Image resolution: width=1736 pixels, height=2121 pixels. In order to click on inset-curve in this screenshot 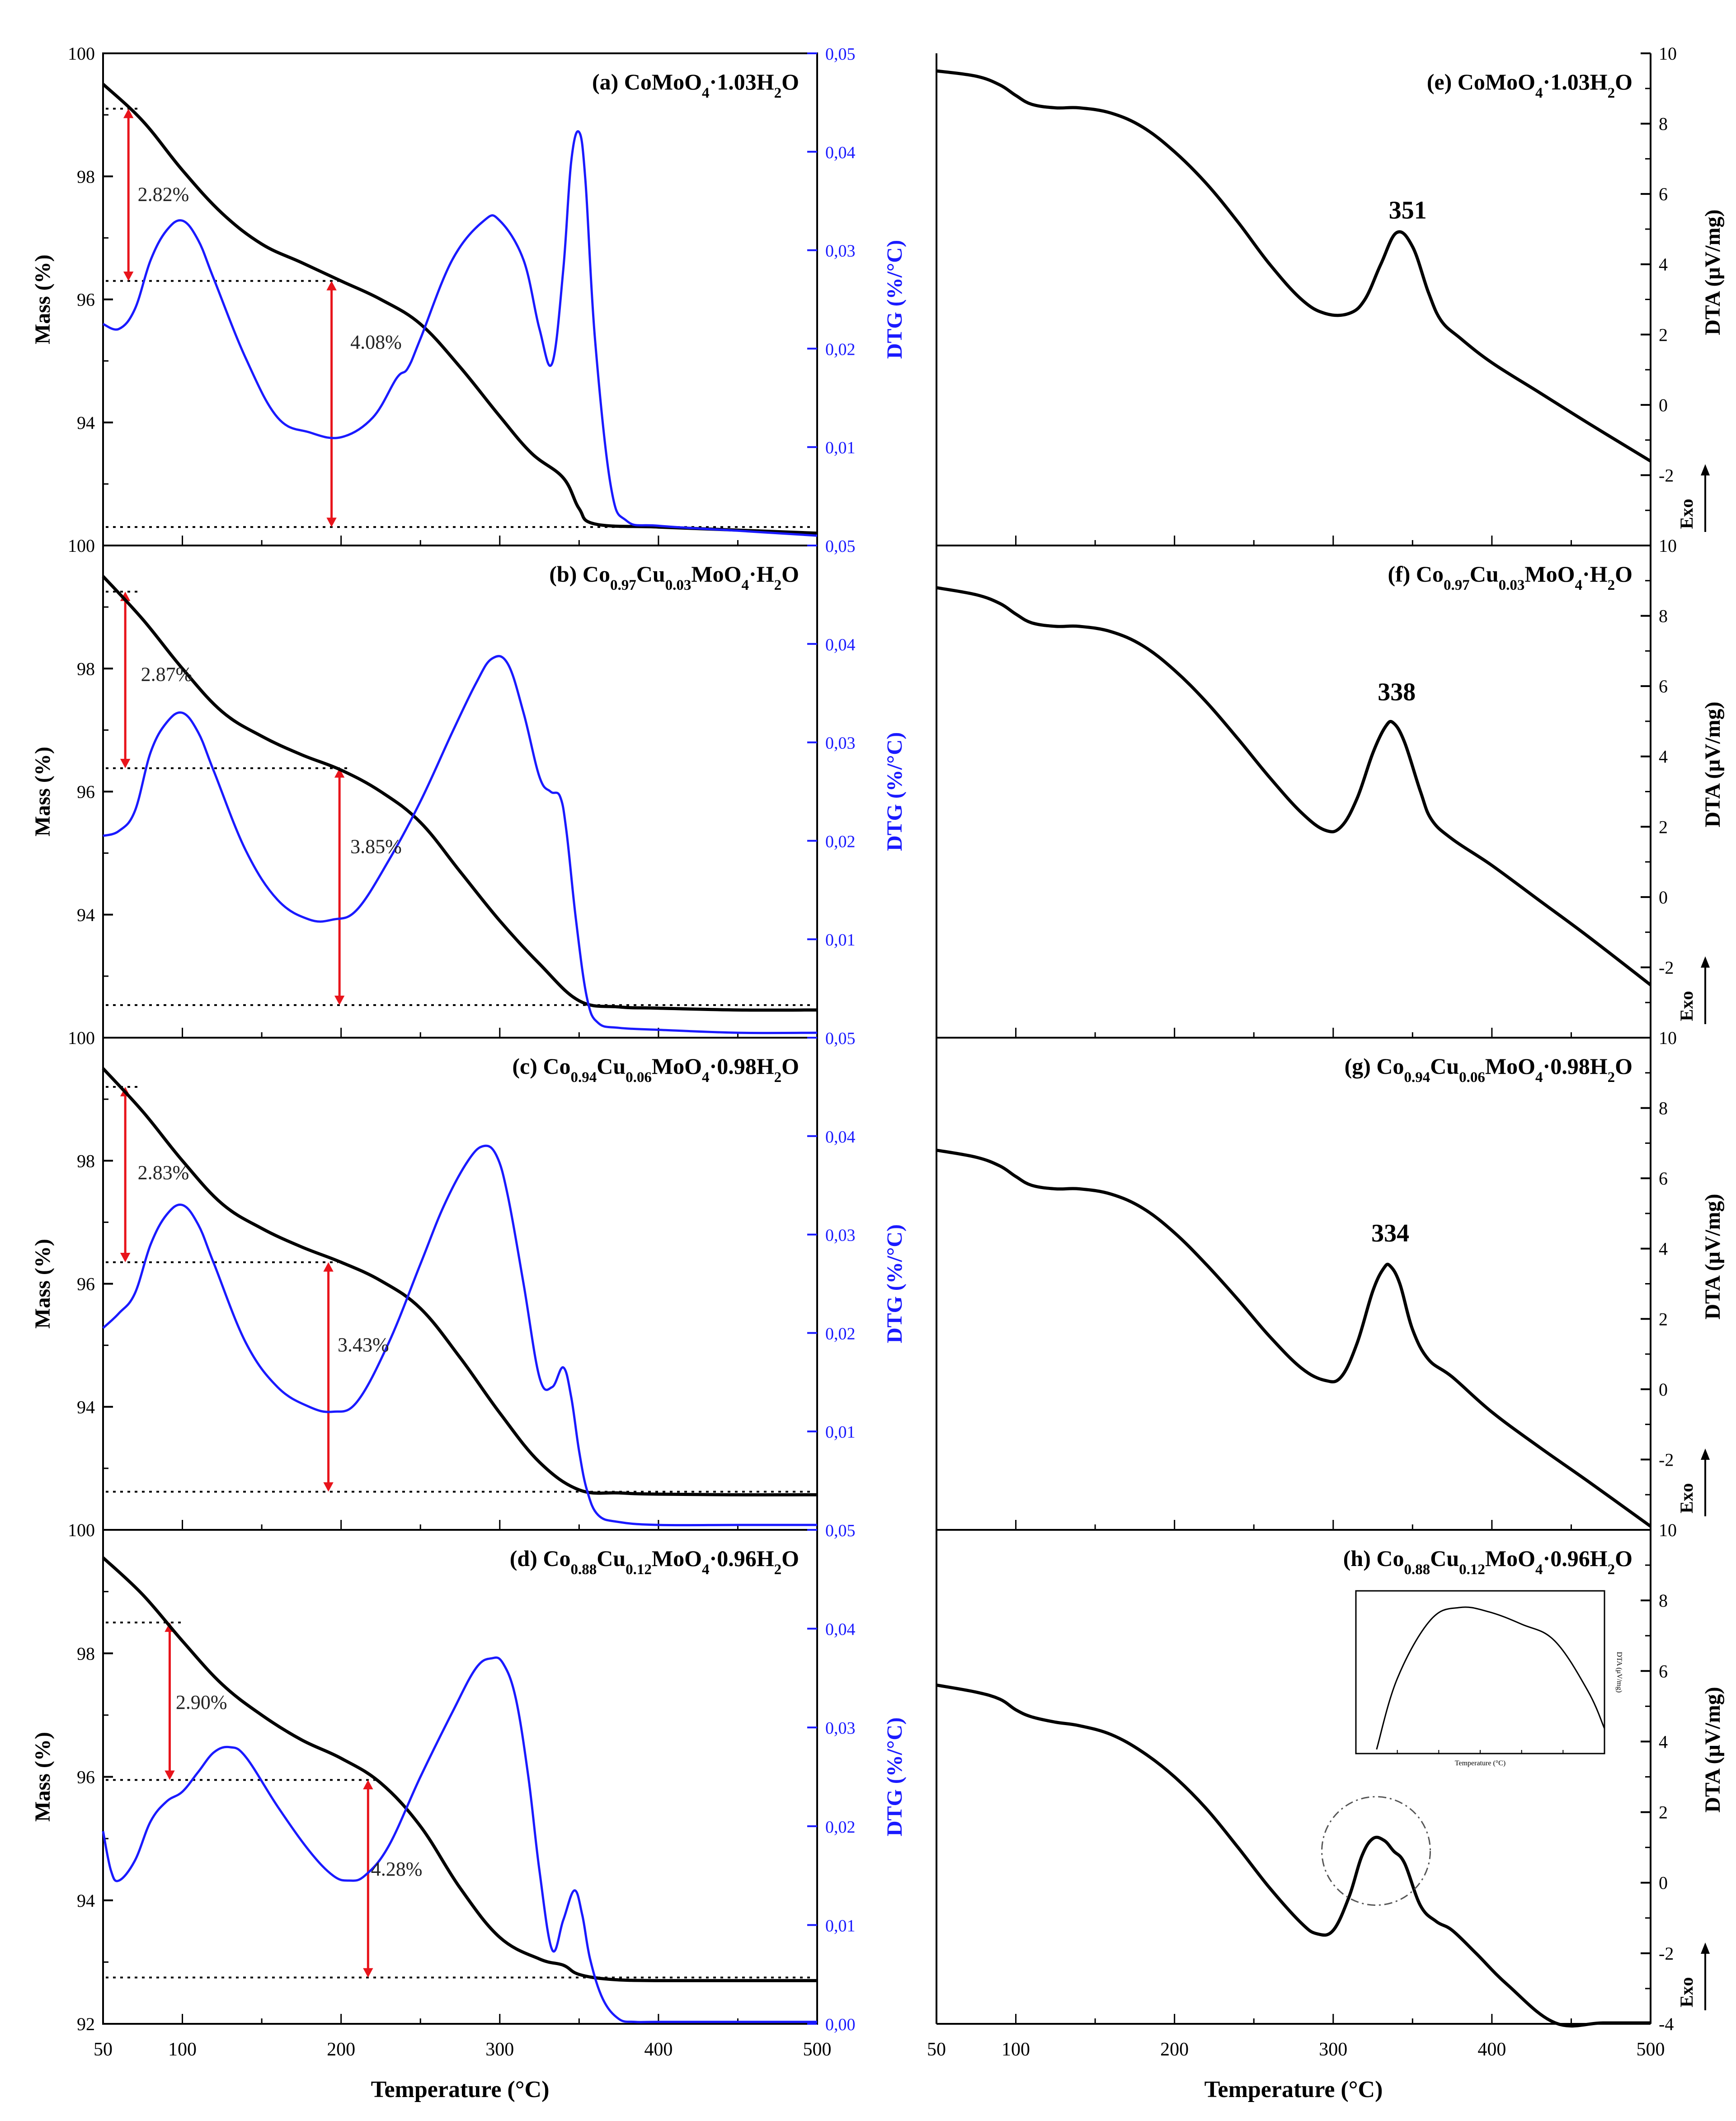, I will do `click(1490, 1678)`.